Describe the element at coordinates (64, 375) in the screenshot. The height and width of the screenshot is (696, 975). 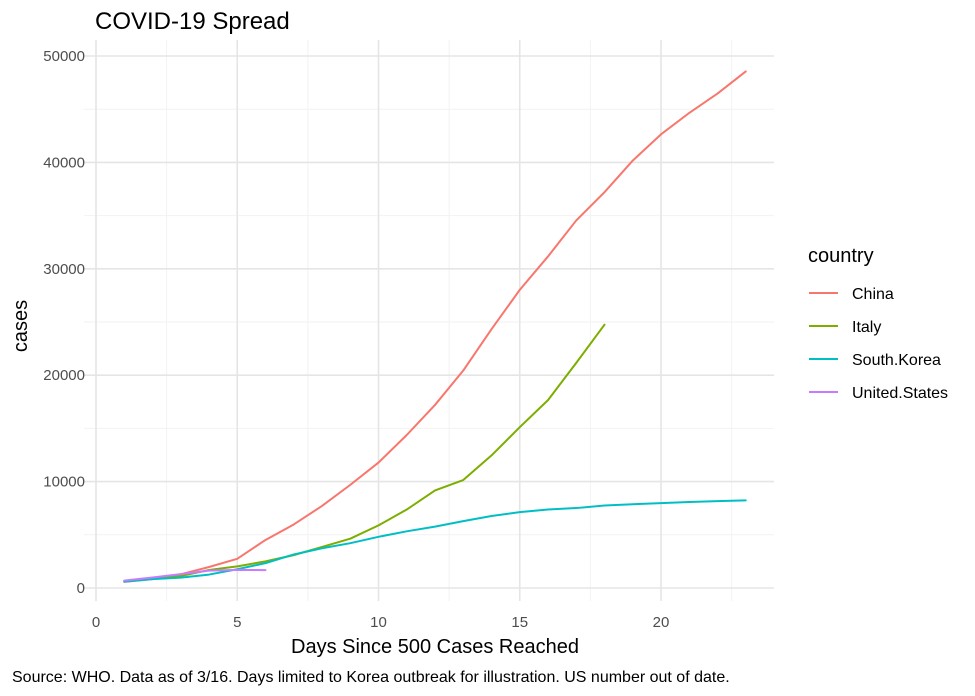
I see `y-tick-label: 20000` at that location.